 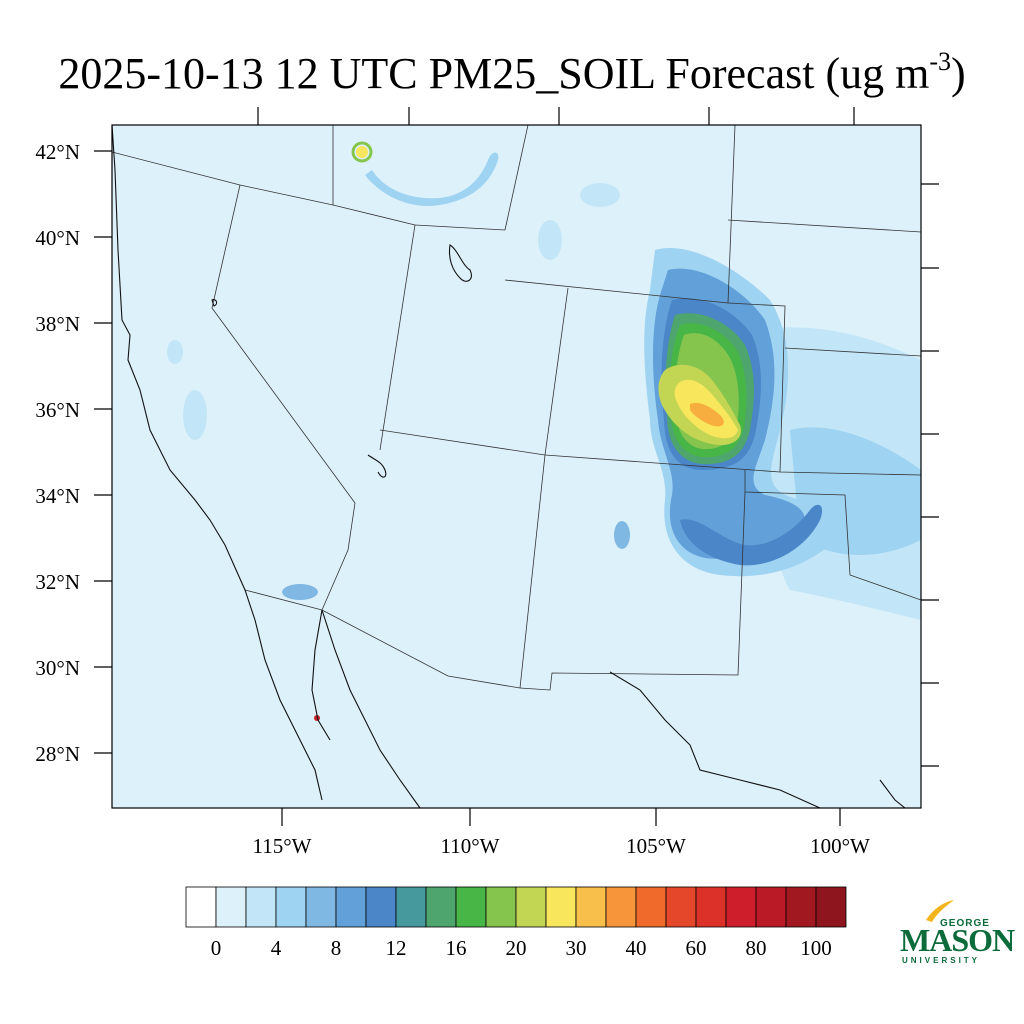 What do you see at coordinates (556, 371) in the screenshot?
I see `border-ut-co` at bounding box center [556, 371].